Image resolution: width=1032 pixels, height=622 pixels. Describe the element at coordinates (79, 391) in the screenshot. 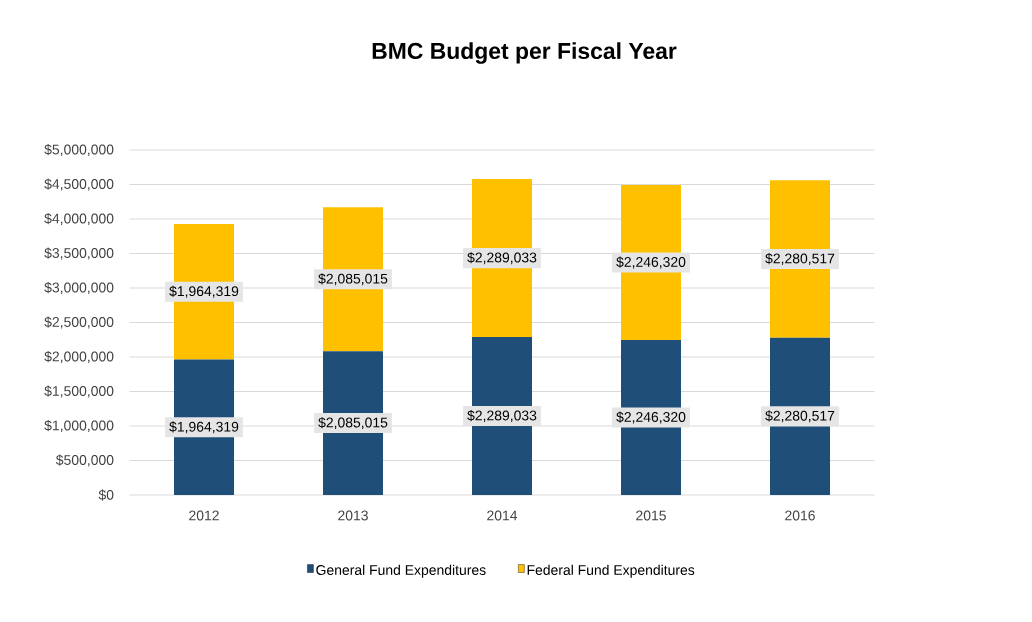

I see `y-tick-label: $1,500,000` at that location.